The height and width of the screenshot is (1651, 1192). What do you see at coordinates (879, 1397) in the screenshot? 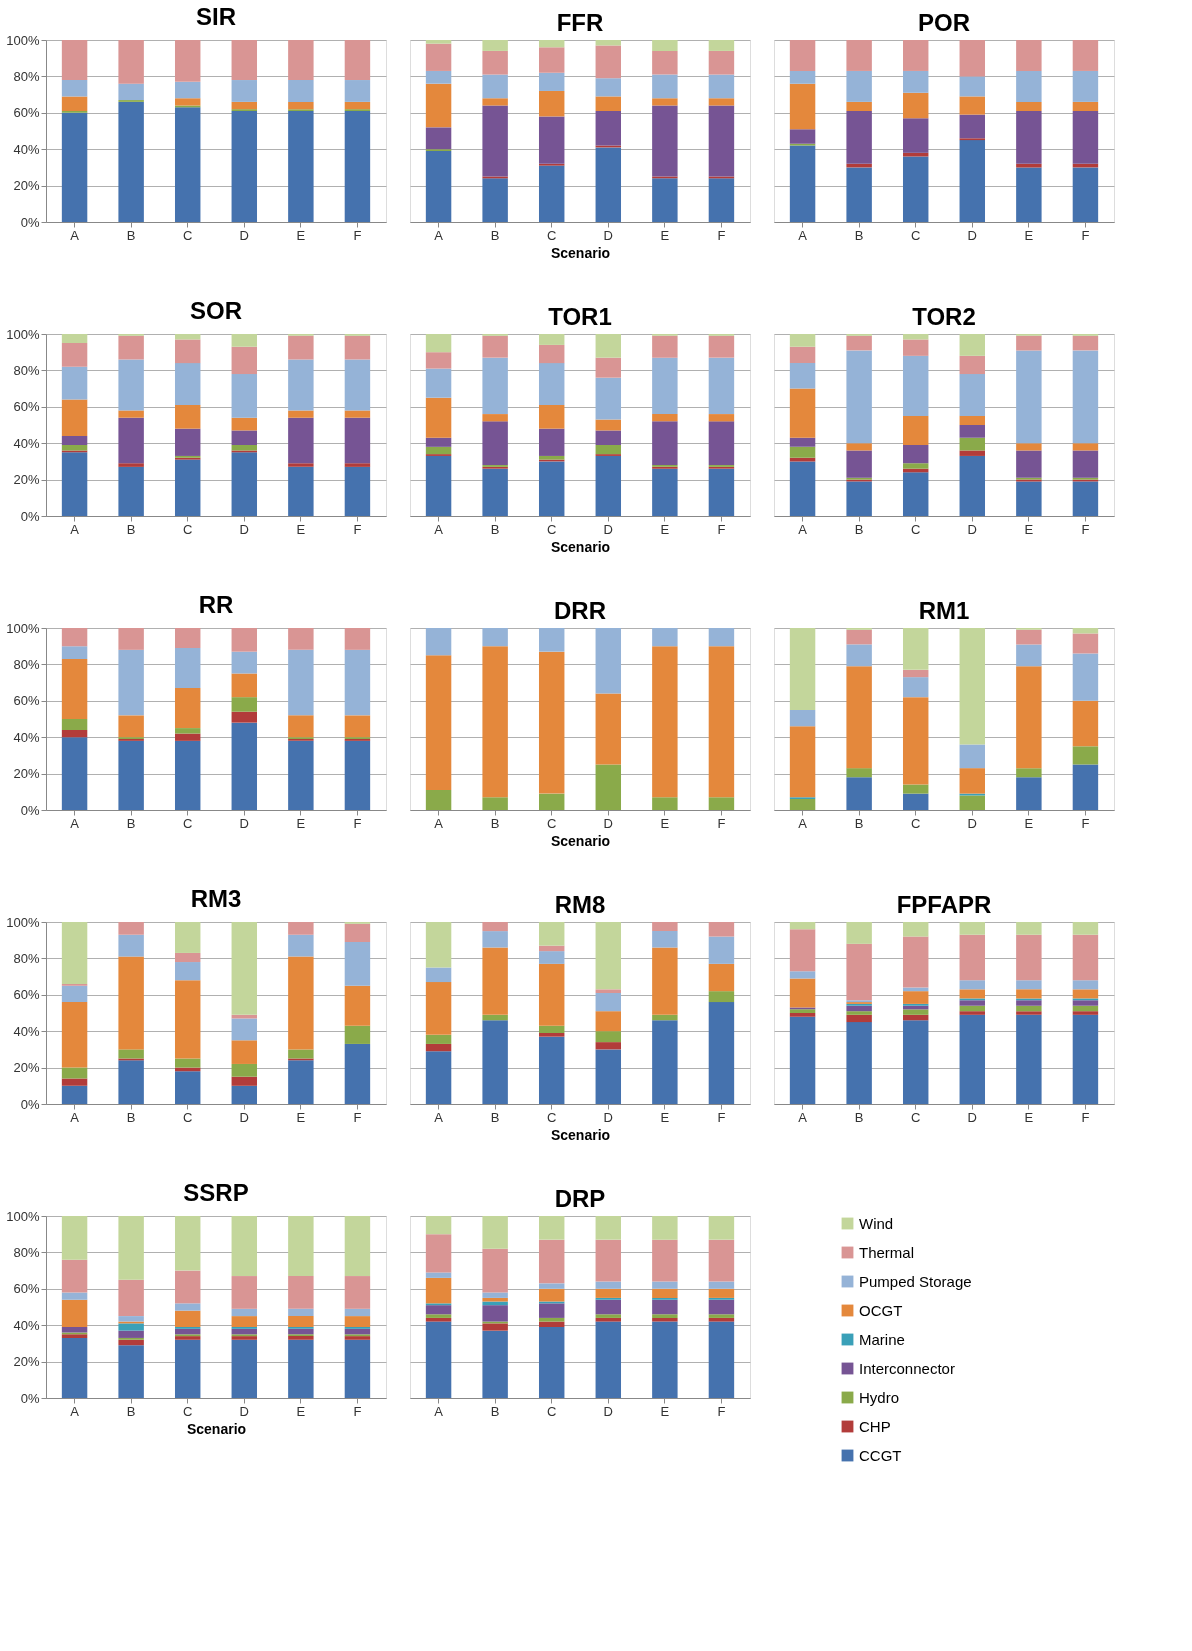
I see `legend-label: Hydro` at bounding box center [879, 1397].